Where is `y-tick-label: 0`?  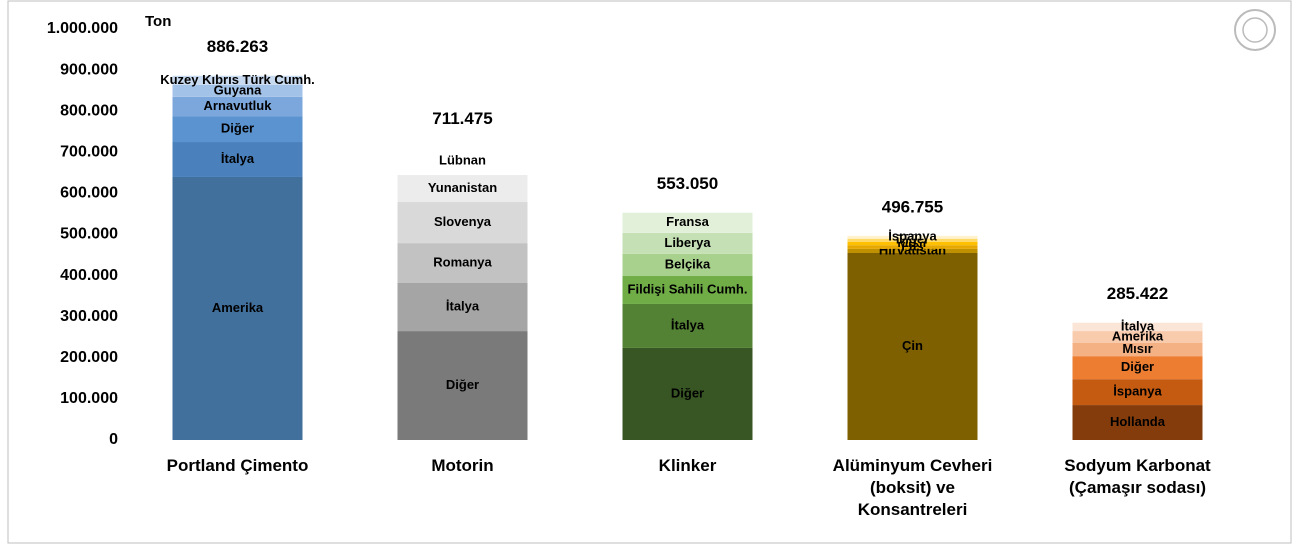 y-tick-label: 0 is located at coordinates (113, 439).